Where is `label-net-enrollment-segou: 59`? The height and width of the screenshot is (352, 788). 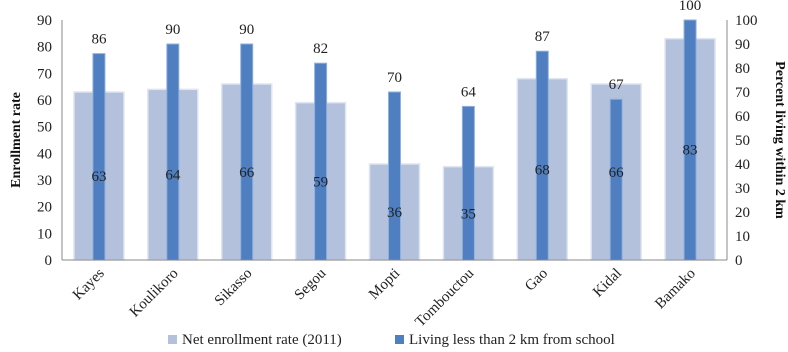 label-net-enrollment-segou: 59 is located at coordinates (320, 182).